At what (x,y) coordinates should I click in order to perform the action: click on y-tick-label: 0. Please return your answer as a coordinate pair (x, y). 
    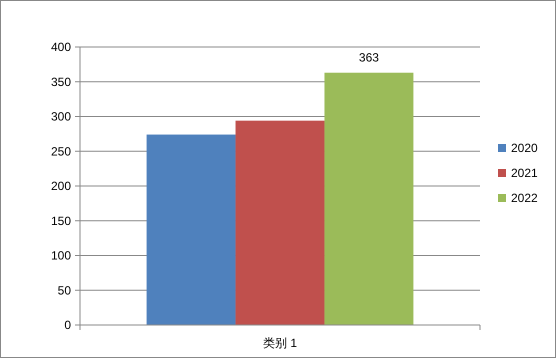
    Looking at the image, I should click on (68, 325).